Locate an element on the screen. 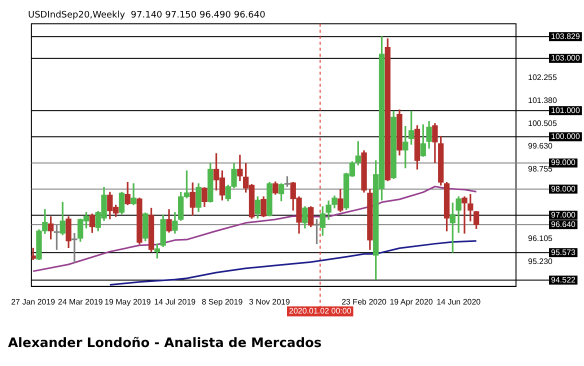 The image size is (584, 366). x-tick-label: 19 May 2019 is located at coordinates (128, 301).